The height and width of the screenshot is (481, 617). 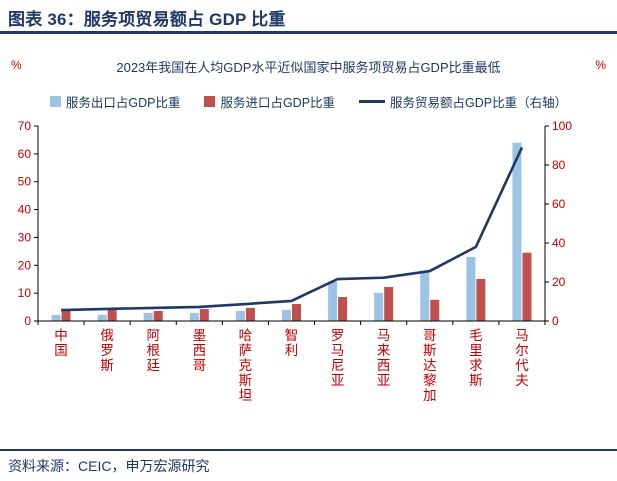 I want to click on legend-item-exports: 服务出口占GDP比重, so click(x=115, y=101).